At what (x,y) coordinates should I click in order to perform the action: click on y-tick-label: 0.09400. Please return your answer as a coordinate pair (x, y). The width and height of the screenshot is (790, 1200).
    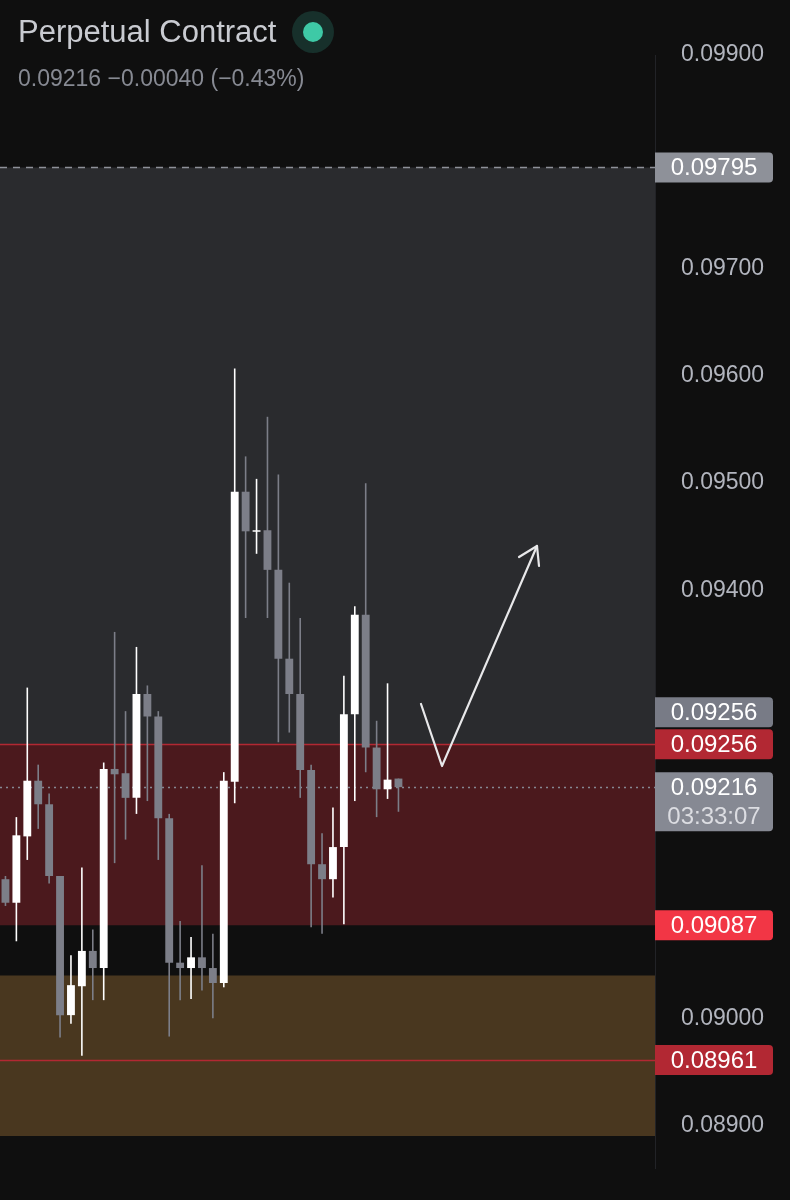
    Looking at the image, I should click on (723, 588).